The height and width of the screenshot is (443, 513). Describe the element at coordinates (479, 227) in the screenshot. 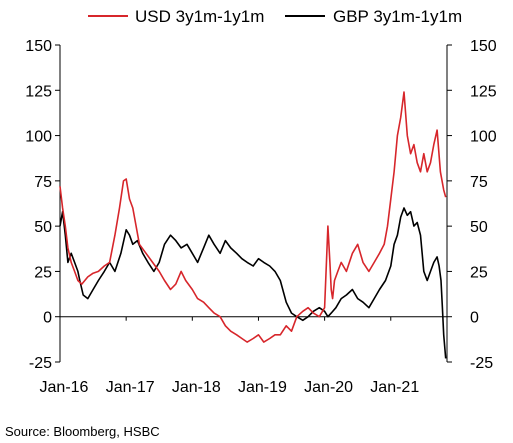

I see `right-y-tick-label: 50` at that location.